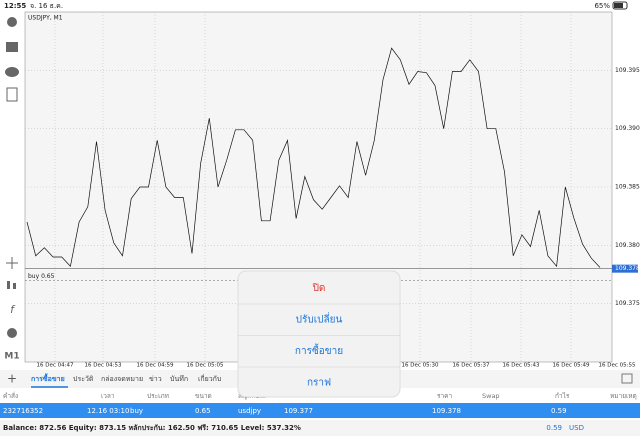 This screenshot has height=447, width=640. Describe the element at coordinates (627, 378) in the screenshot. I see `settings-icon` at that location.